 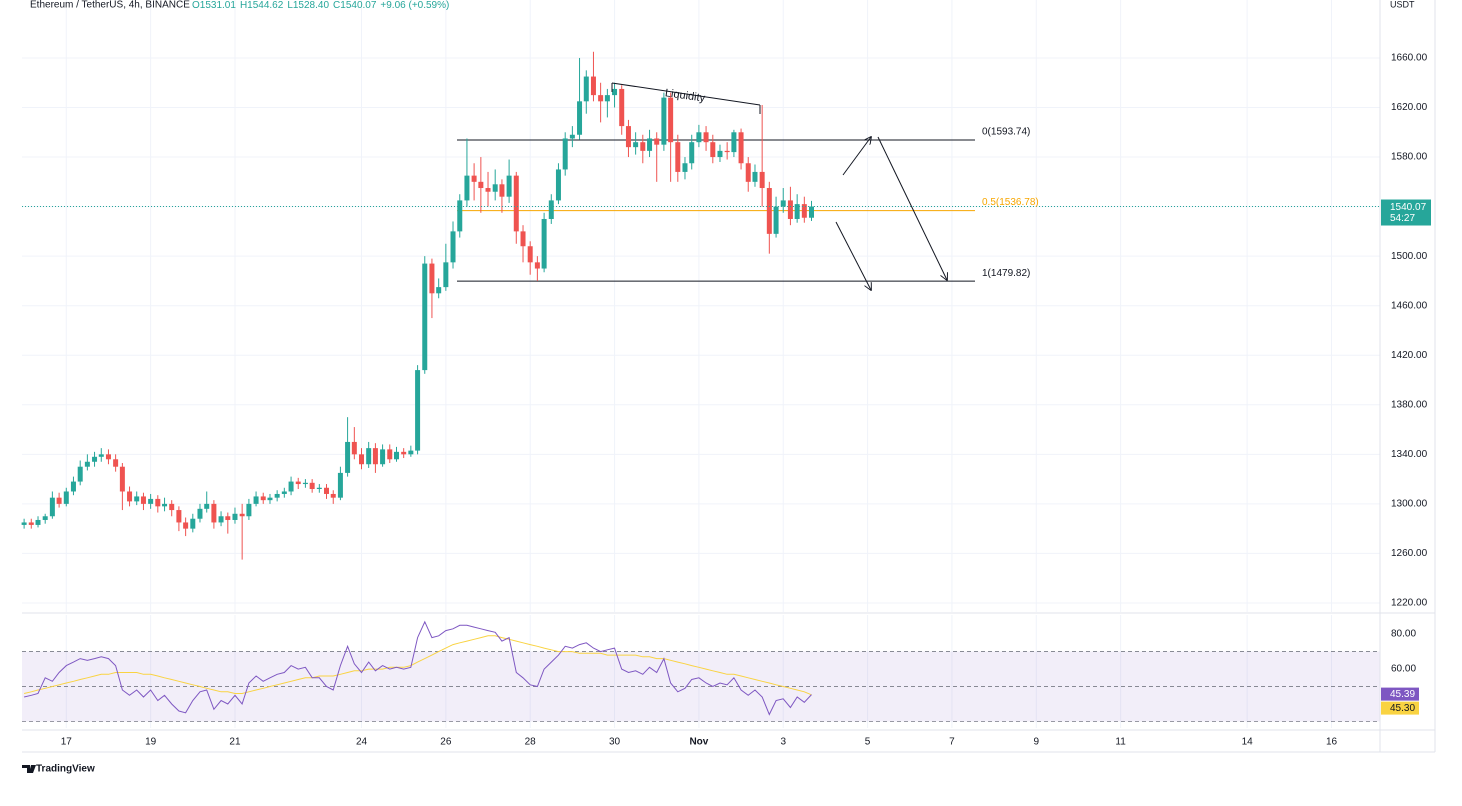 I want to click on x-tick-label: 3, so click(x=783, y=742).